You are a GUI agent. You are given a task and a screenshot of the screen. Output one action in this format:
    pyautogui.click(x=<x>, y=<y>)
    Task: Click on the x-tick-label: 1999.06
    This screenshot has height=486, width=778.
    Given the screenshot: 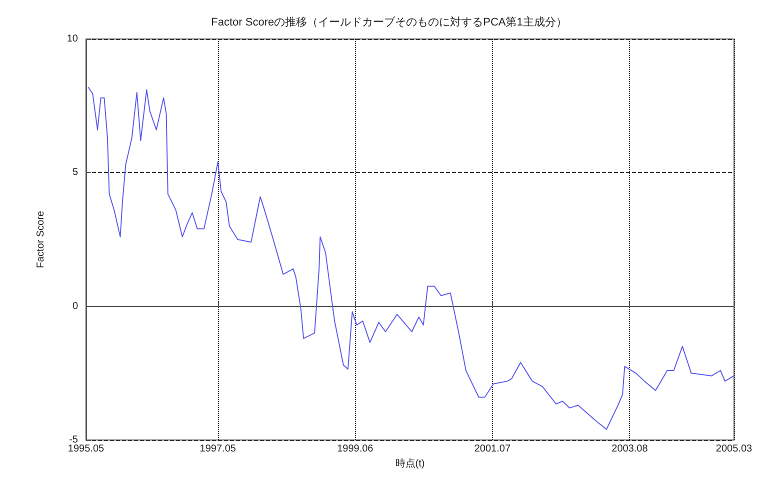 What is the action you would take?
    pyautogui.click(x=355, y=449)
    